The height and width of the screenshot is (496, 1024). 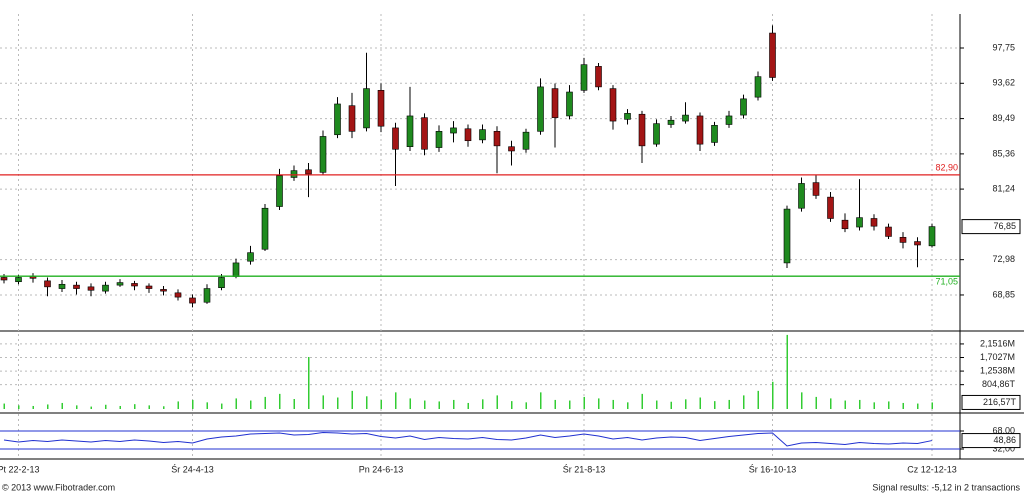 What do you see at coordinates (20, 469) in the screenshot?
I see `x-tick-label: Pt 22-2-13` at bounding box center [20, 469].